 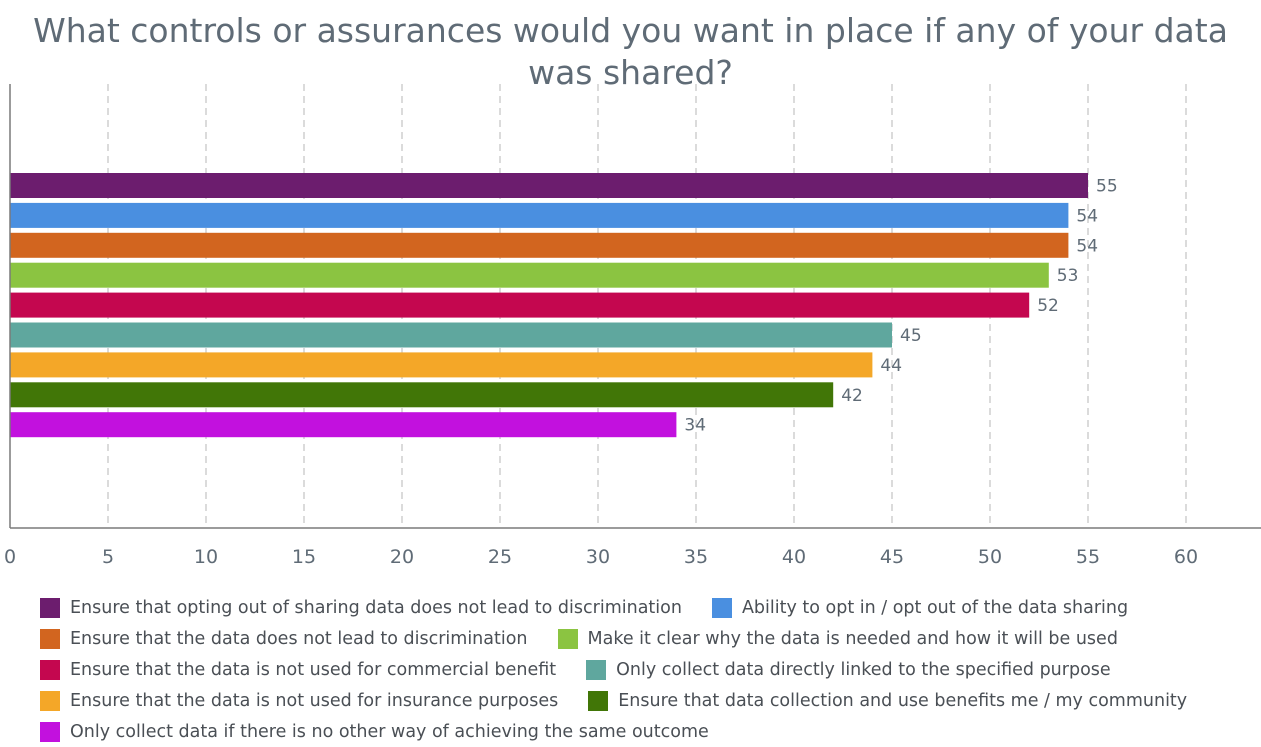 I want to click on data-label: 42, so click(x=852, y=396).